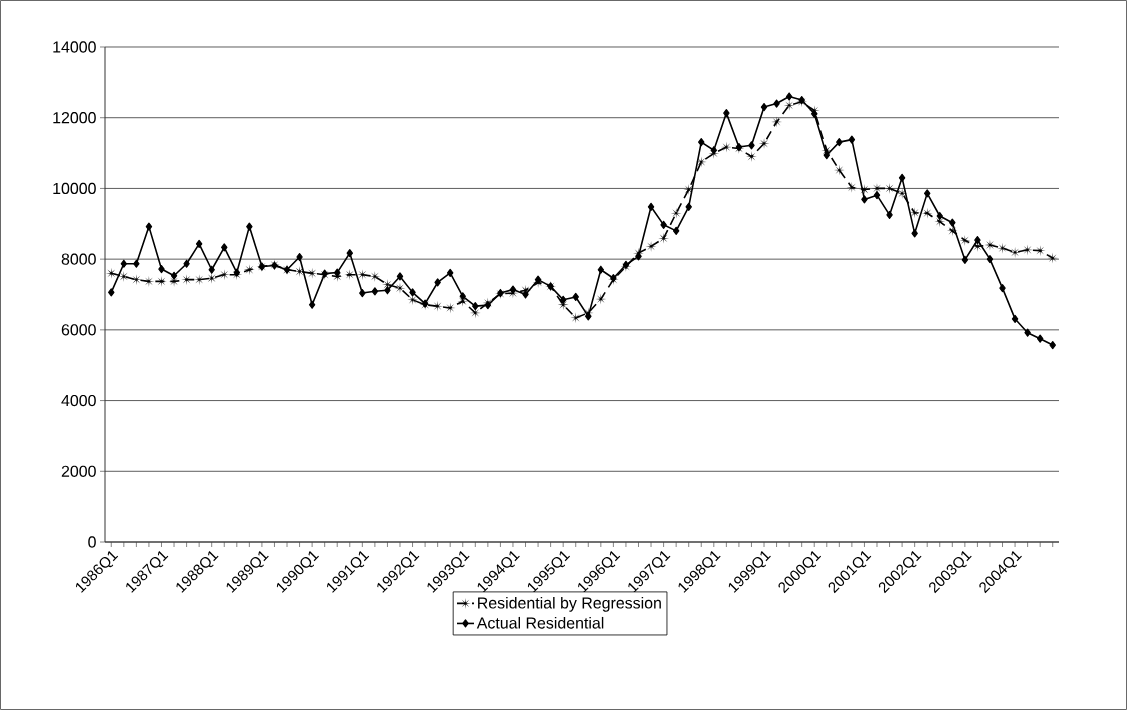 The image size is (1127, 710). What do you see at coordinates (569, 604) in the screenshot?
I see `legend-label: Residential by Regression` at bounding box center [569, 604].